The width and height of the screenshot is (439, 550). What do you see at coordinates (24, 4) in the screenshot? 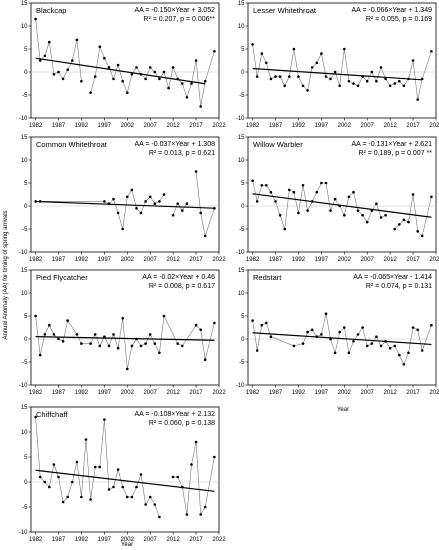
I see `blackcap-y-tick-label: 15` at bounding box center [24, 4].